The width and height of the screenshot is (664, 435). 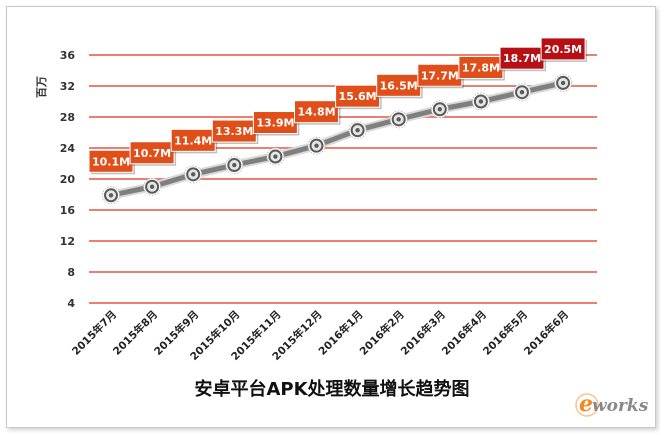 I want to click on y-tick-label: 16, so click(x=68, y=210).